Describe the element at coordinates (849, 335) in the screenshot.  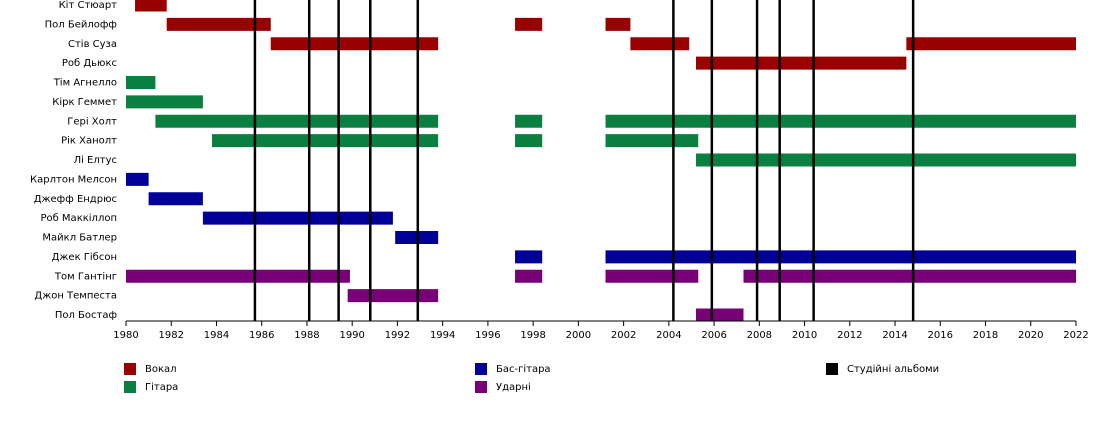
I see `x-tick-label: 2012` at that location.